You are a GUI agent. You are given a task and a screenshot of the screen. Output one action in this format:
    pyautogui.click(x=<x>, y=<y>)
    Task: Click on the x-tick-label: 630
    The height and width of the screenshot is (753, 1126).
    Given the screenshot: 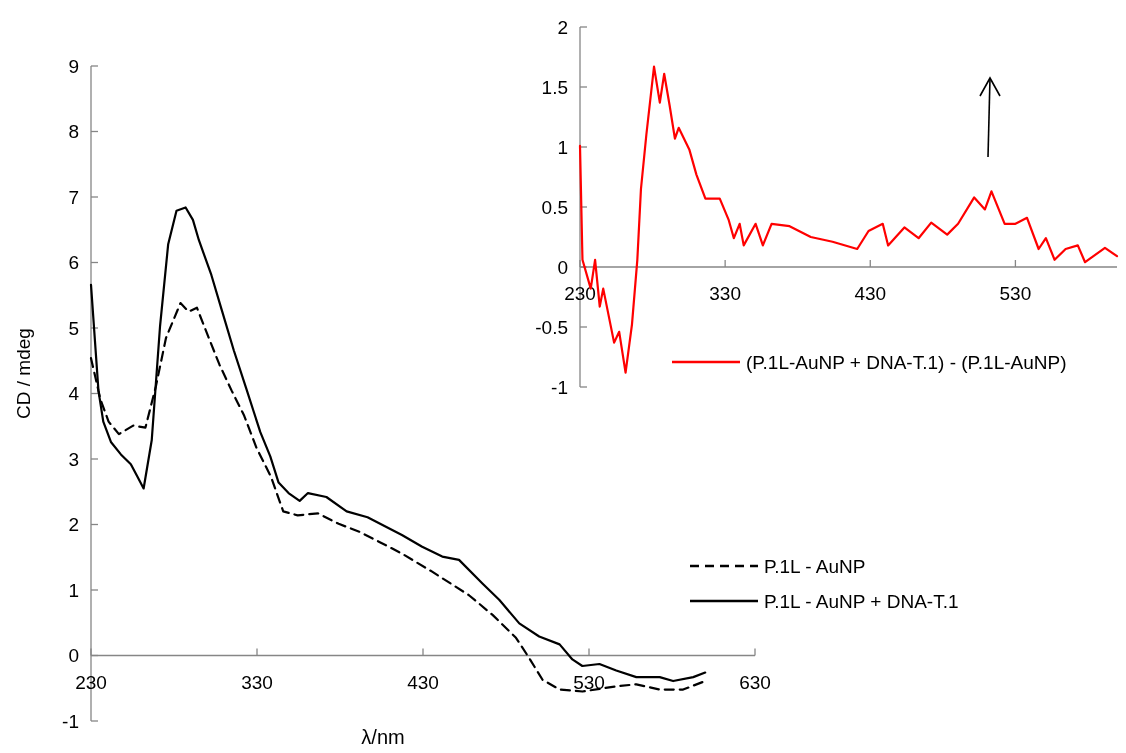 What is the action you would take?
    pyautogui.click(x=755, y=682)
    